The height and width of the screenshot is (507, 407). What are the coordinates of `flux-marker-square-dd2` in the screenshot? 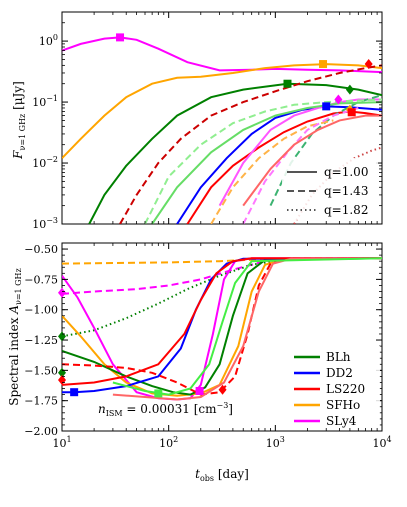 It's located at (326, 106).